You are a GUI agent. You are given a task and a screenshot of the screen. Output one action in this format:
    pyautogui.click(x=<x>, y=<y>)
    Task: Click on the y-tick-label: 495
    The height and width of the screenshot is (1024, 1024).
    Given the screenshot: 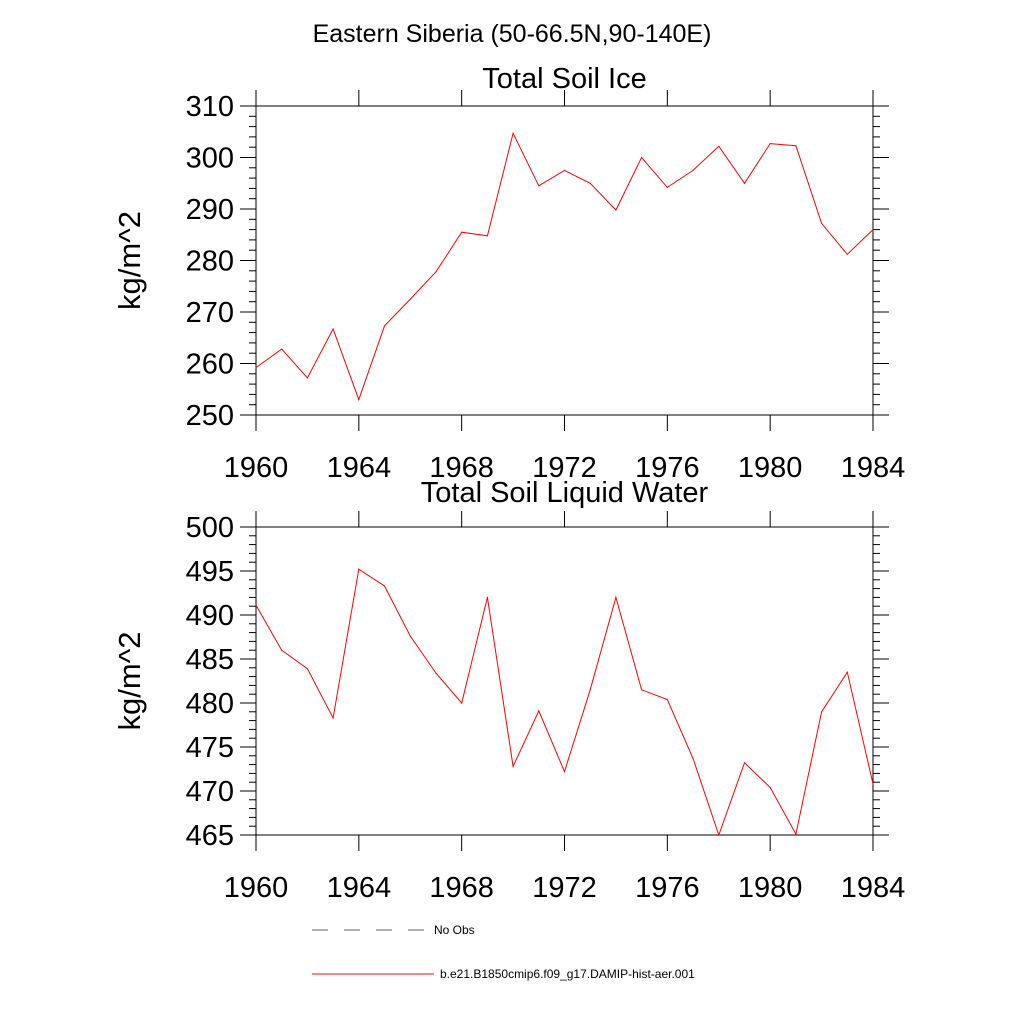 What is the action you would take?
    pyautogui.click(x=210, y=572)
    